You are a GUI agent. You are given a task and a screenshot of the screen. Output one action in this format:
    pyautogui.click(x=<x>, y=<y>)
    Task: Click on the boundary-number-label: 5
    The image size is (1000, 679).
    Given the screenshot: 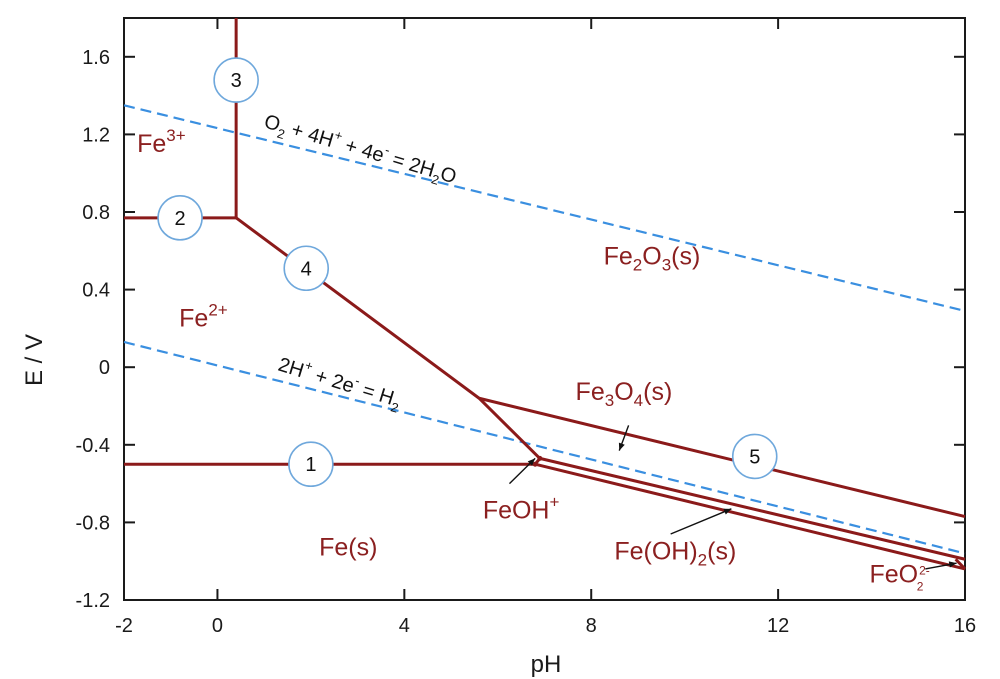 What is the action you would take?
    pyautogui.click(x=754, y=457)
    